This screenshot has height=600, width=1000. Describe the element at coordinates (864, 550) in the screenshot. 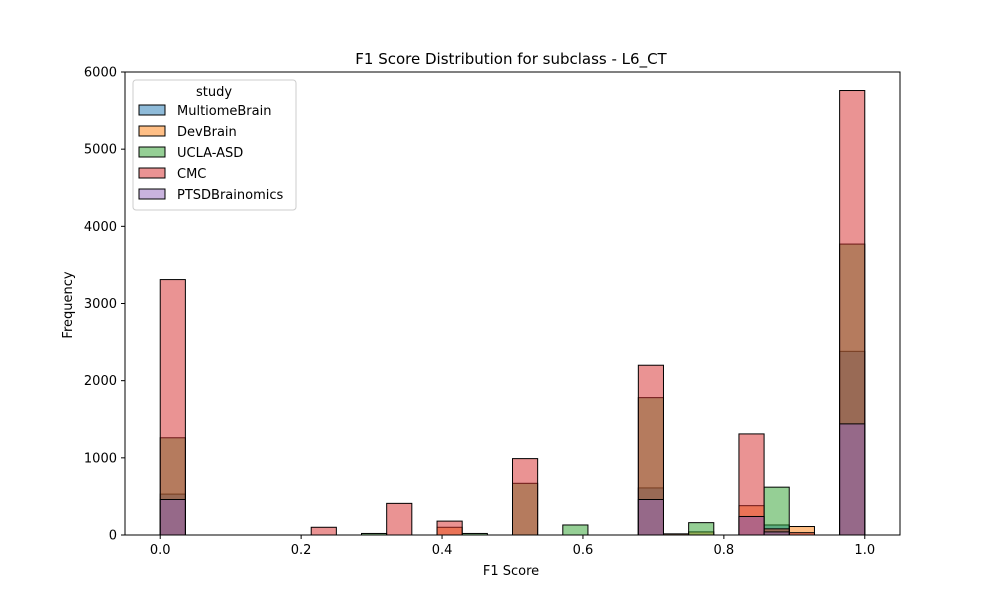

I see `x-tick-label: 1.0` at that location.